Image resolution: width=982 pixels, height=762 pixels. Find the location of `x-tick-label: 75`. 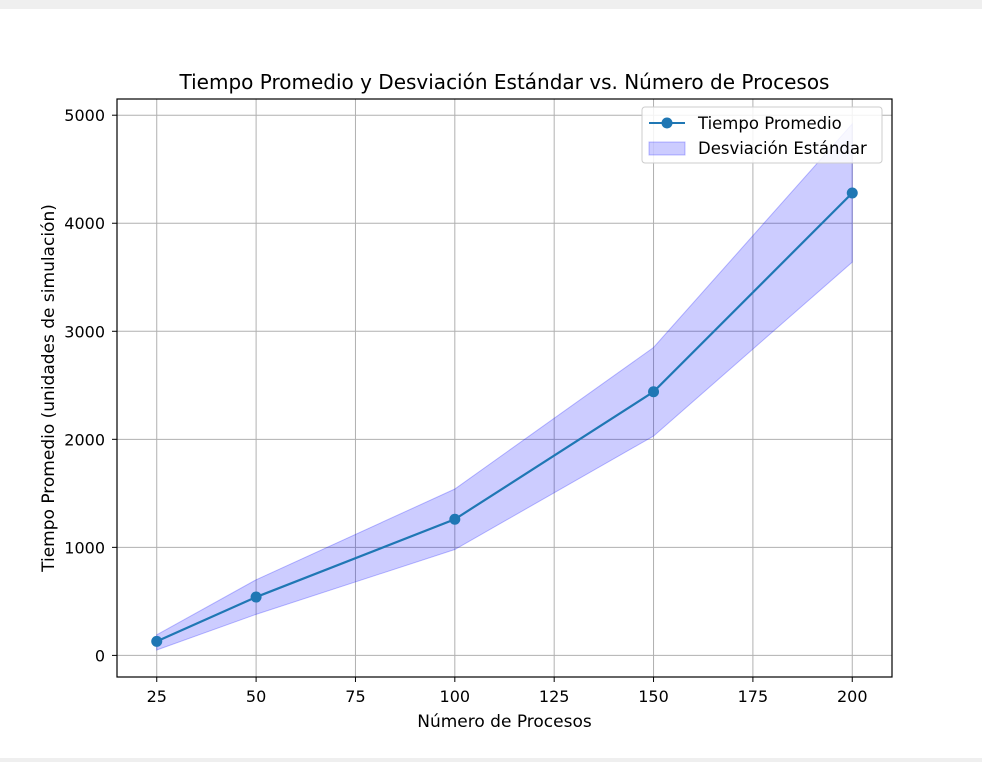

x-tick-label: 75 is located at coordinates (355, 696).